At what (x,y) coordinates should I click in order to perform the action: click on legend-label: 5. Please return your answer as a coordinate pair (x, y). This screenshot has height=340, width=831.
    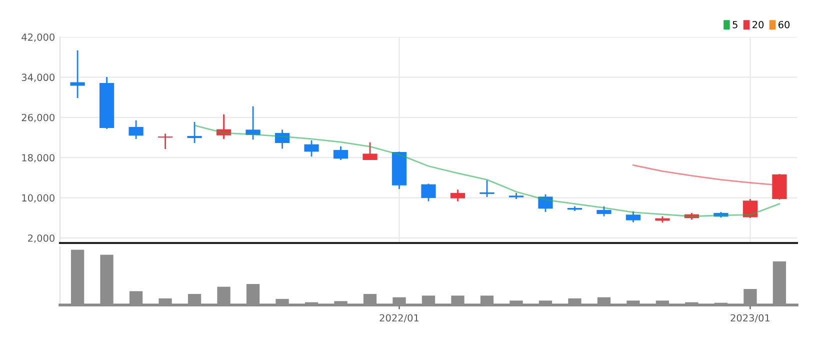
    Looking at the image, I should click on (735, 24).